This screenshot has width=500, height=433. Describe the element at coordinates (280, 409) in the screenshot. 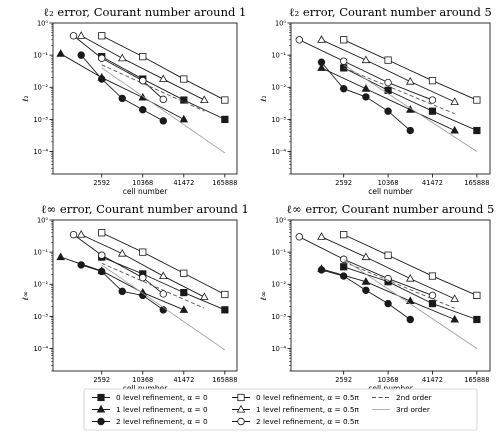

I see `legend-box` at that location.